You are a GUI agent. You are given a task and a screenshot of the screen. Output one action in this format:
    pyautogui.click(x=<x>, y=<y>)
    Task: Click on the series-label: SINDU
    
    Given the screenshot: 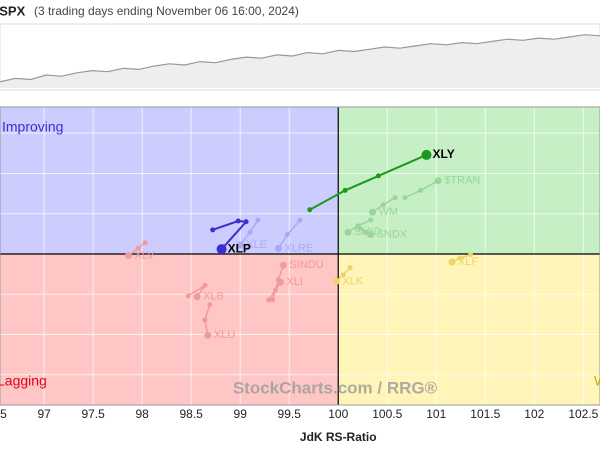 What is the action you would take?
    pyautogui.click(x=306, y=265)
    